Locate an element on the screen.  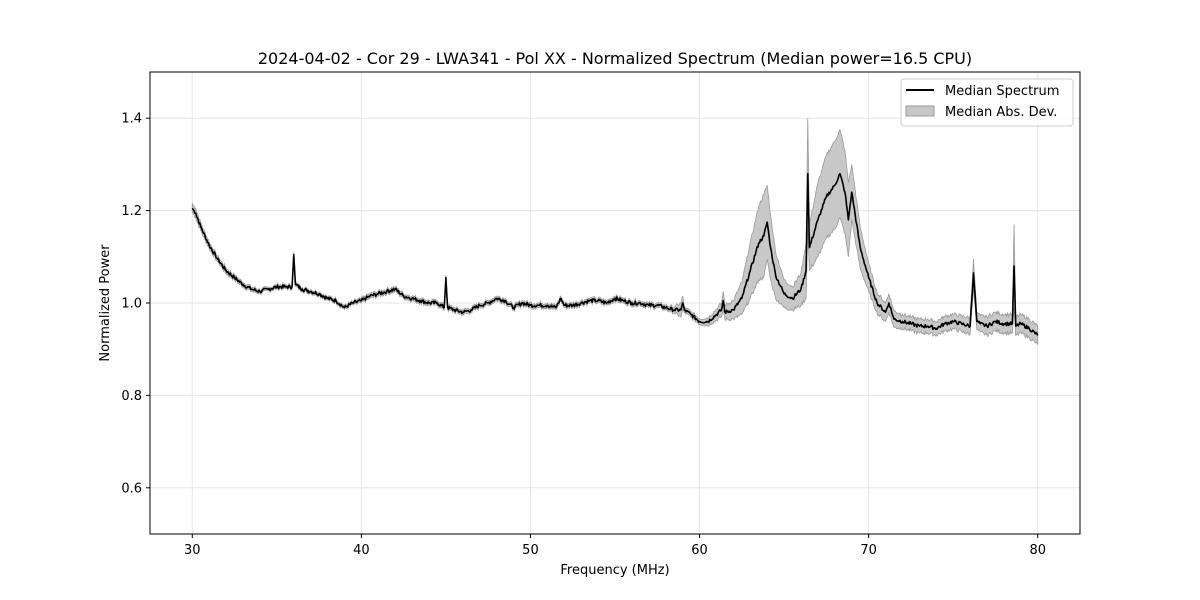
legend-band-swatch is located at coordinates (920, 111).